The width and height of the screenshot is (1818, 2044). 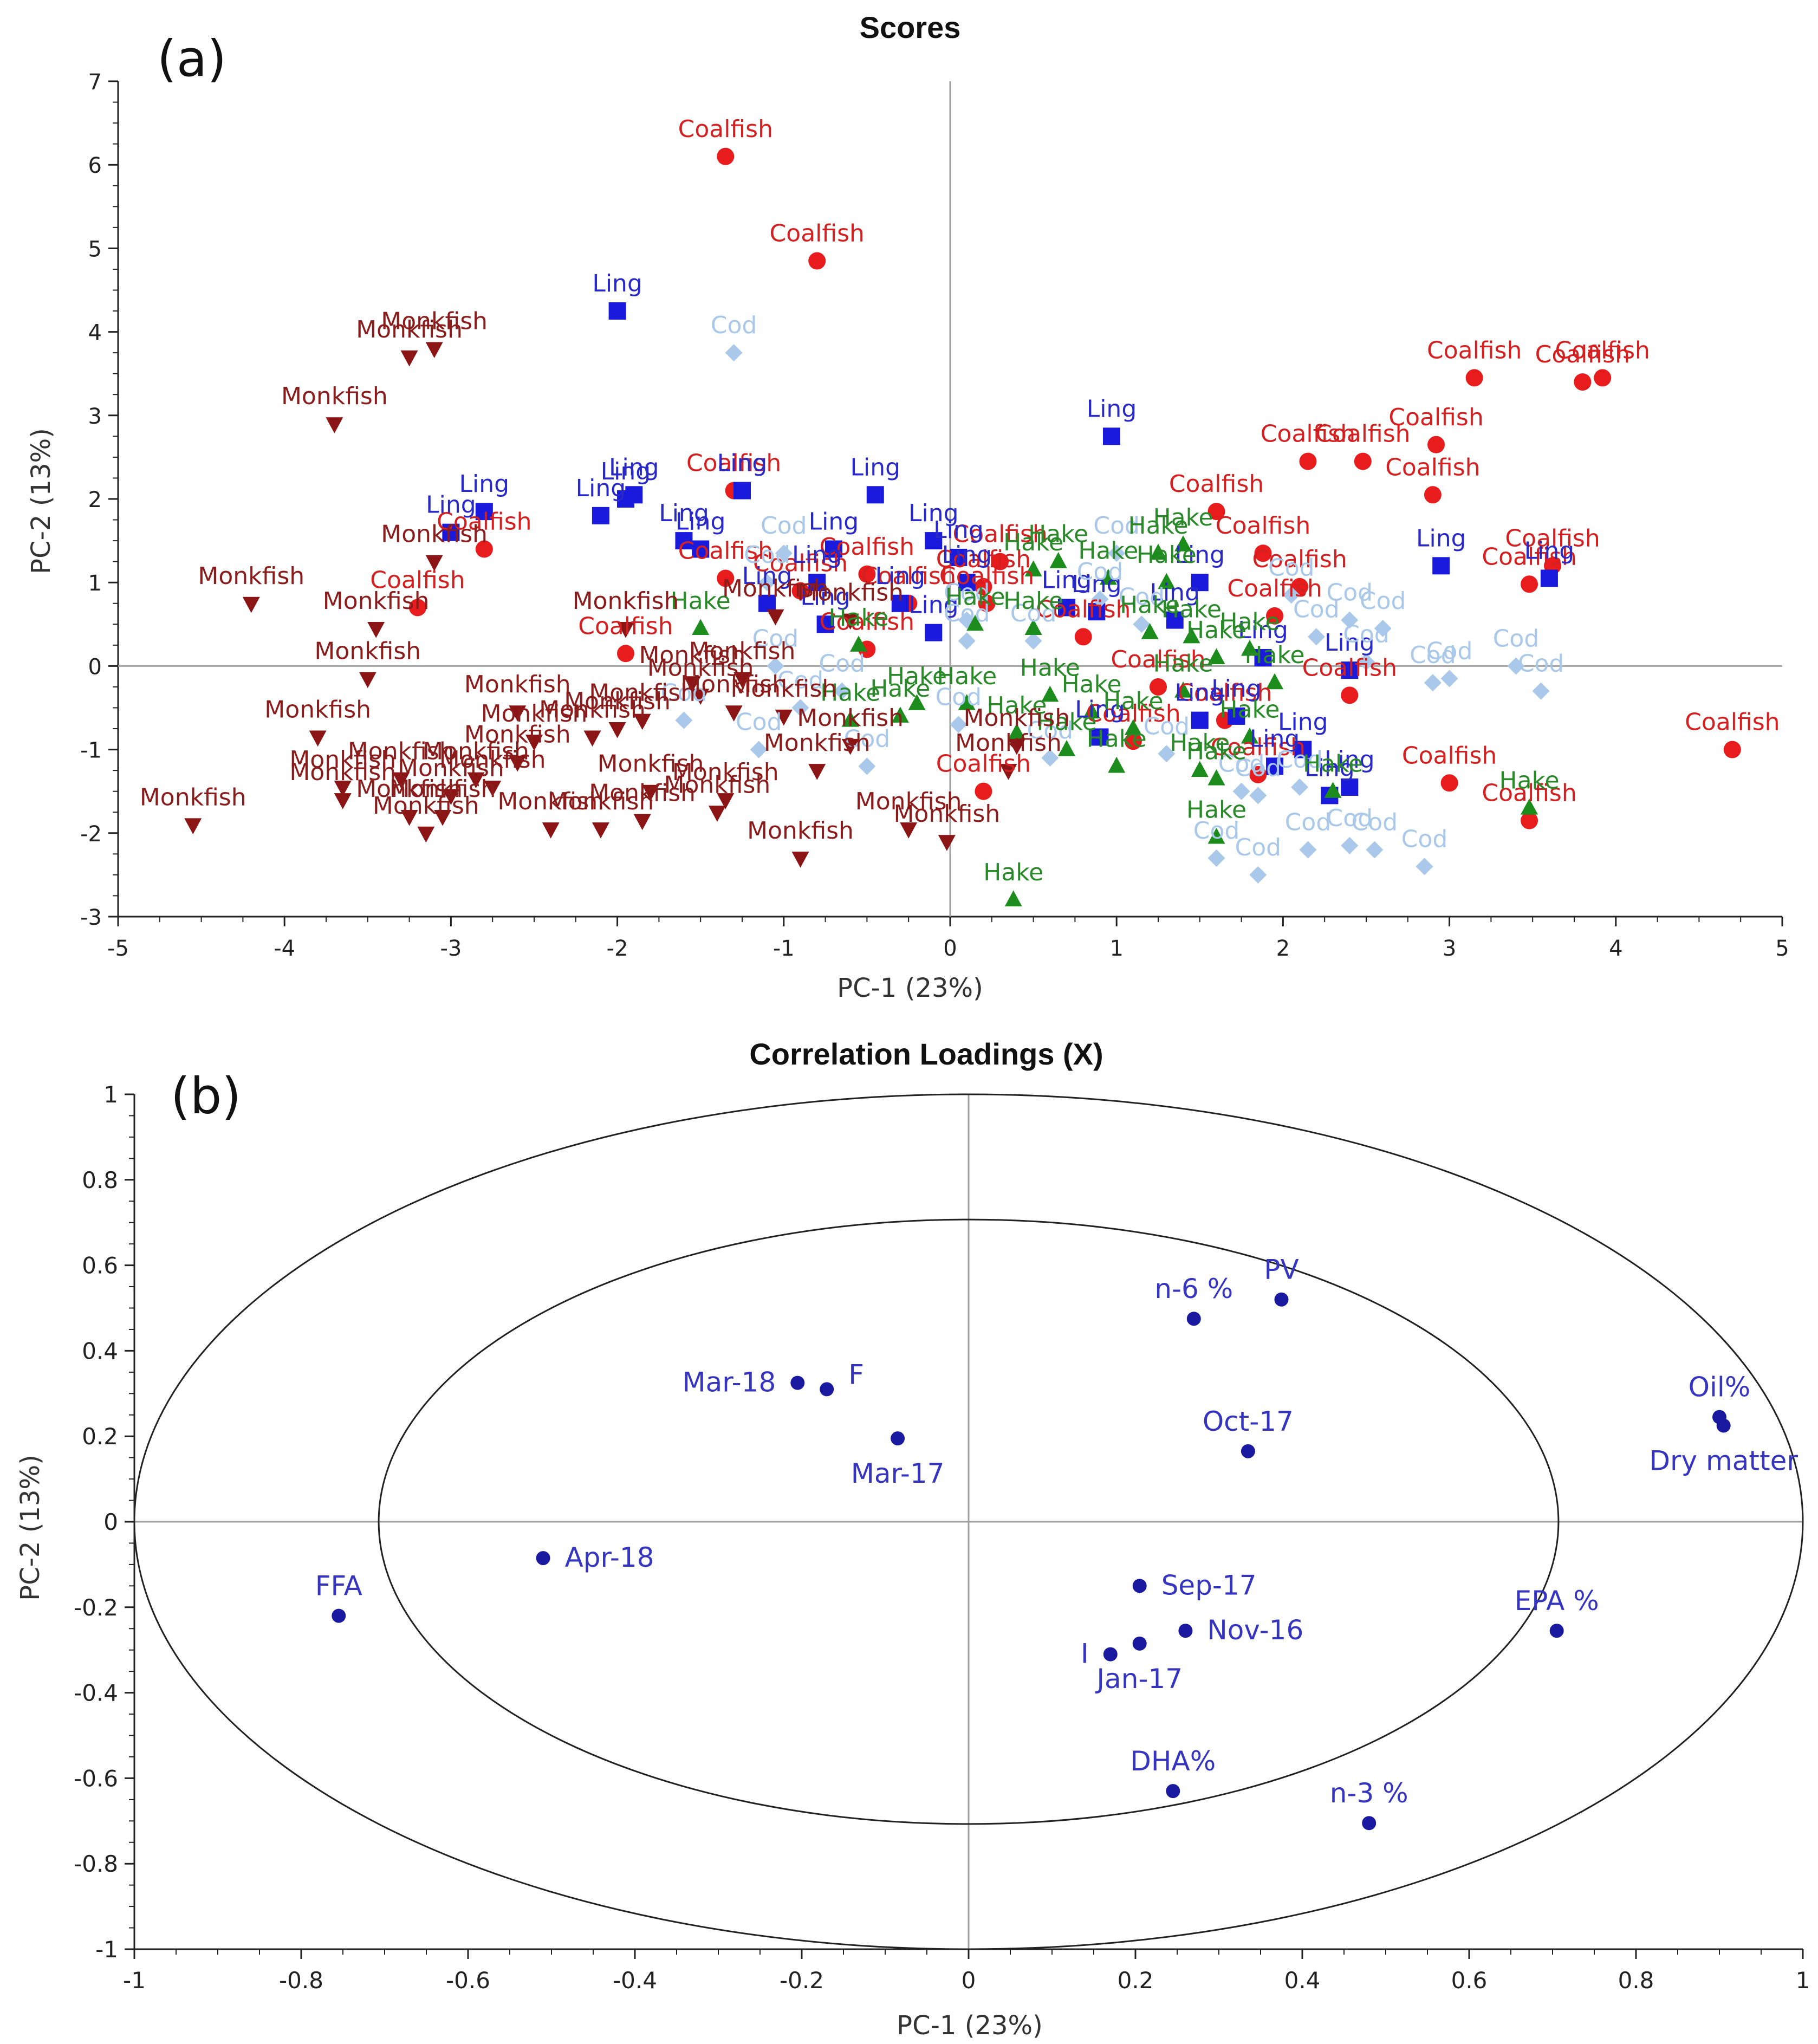 What do you see at coordinates (856, 1374) in the screenshot?
I see `loading-label: F` at bounding box center [856, 1374].